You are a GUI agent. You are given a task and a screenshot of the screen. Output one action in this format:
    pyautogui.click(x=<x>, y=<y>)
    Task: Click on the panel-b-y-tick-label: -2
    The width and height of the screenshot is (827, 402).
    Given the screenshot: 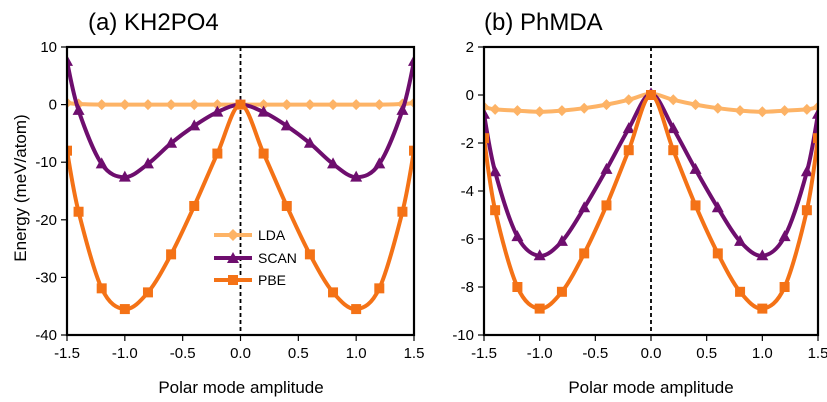 What is the action you would take?
    pyautogui.click(x=467, y=143)
    